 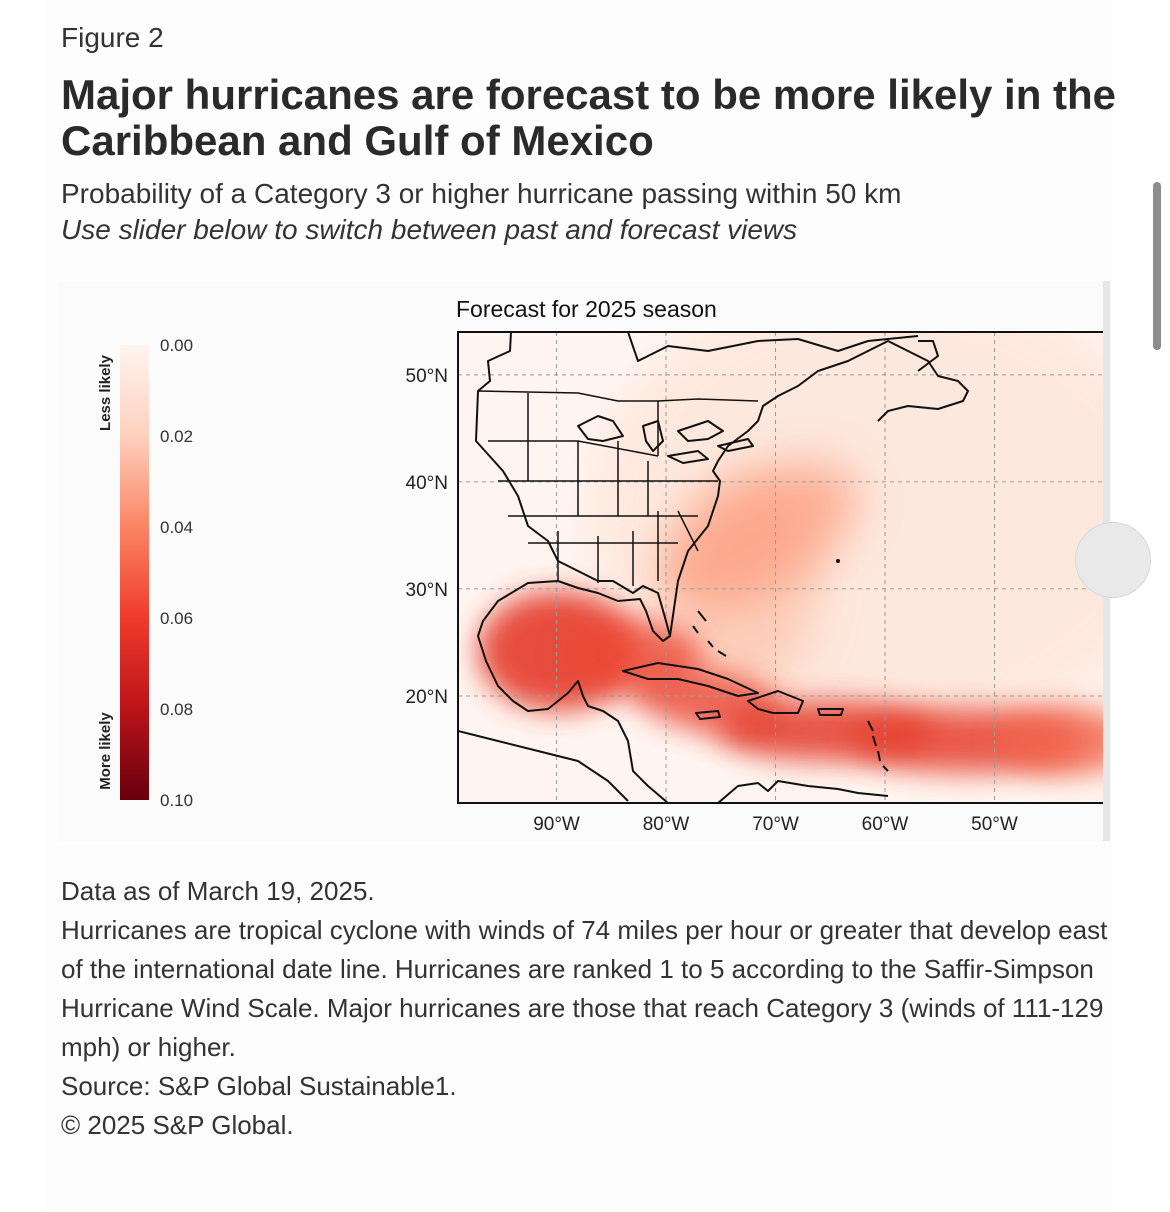 What do you see at coordinates (427, 590) in the screenshot?
I see `y-tick-label: 30°N` at bounding box center [427, 590].